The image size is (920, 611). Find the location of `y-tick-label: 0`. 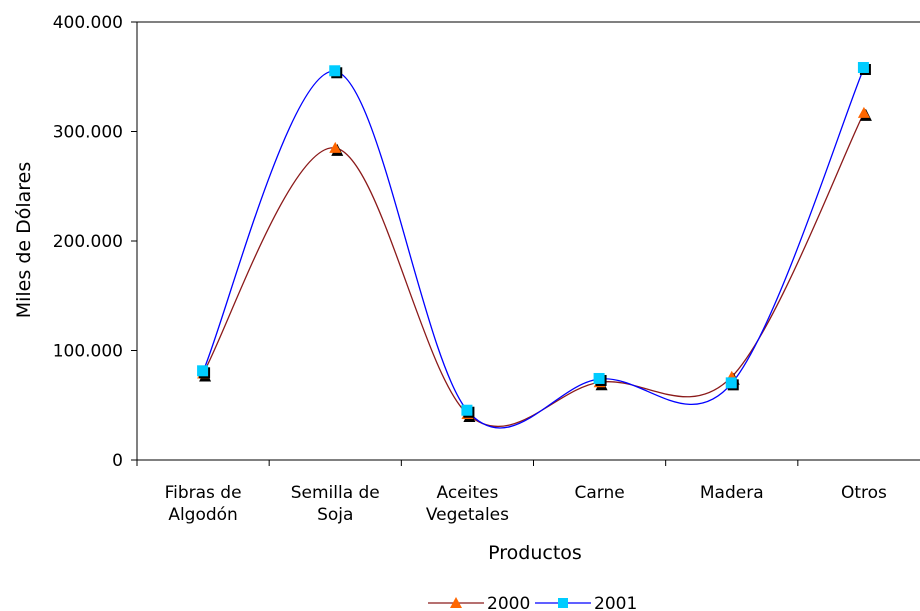

y-tick-label: 0 is located at coordinates (117, 461).